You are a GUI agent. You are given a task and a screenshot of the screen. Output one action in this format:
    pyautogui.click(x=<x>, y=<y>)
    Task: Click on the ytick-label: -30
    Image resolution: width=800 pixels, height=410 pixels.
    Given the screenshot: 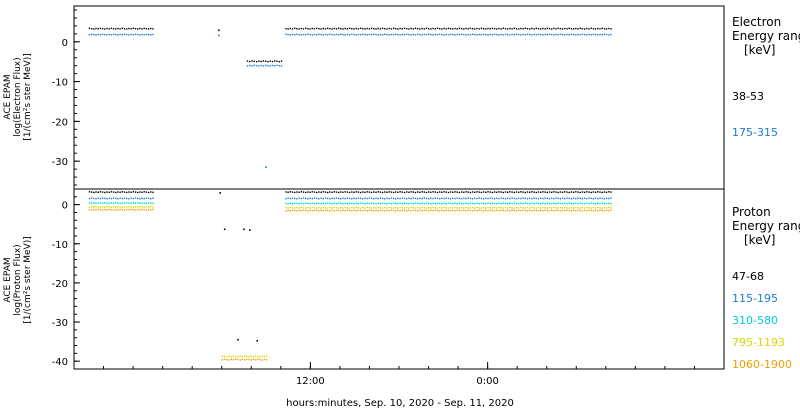 What is the action you would take?
    pyautogui.click(x=60, y=162)
    